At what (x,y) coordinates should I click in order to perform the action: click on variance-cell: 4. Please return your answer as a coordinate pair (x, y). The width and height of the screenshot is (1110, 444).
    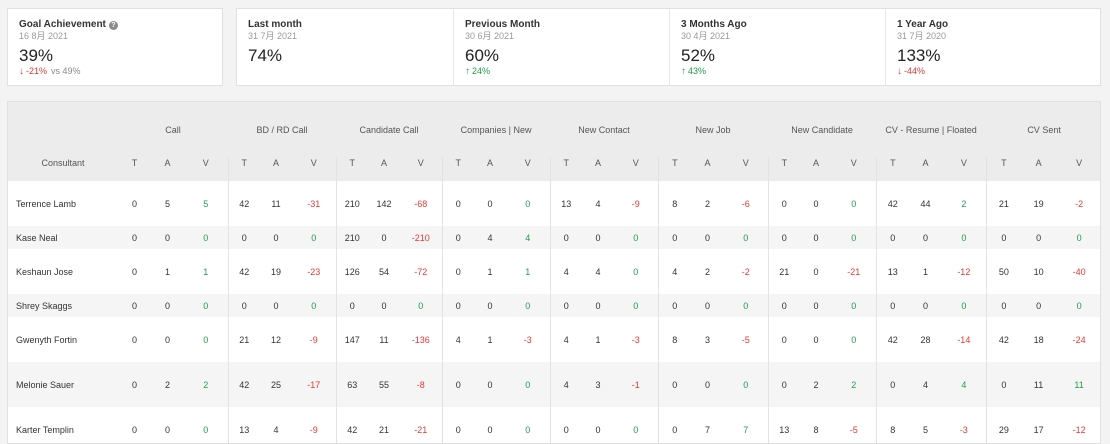
    Looking at the image, I should click on (964, 384).